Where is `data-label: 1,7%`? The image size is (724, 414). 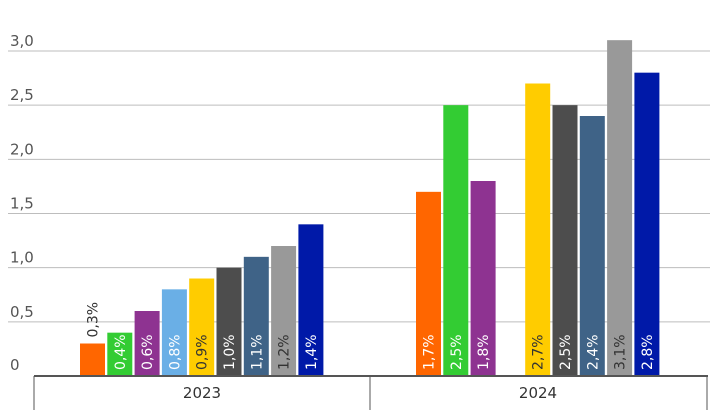
data-label: 1,7% is located at coordinates (430, 352).